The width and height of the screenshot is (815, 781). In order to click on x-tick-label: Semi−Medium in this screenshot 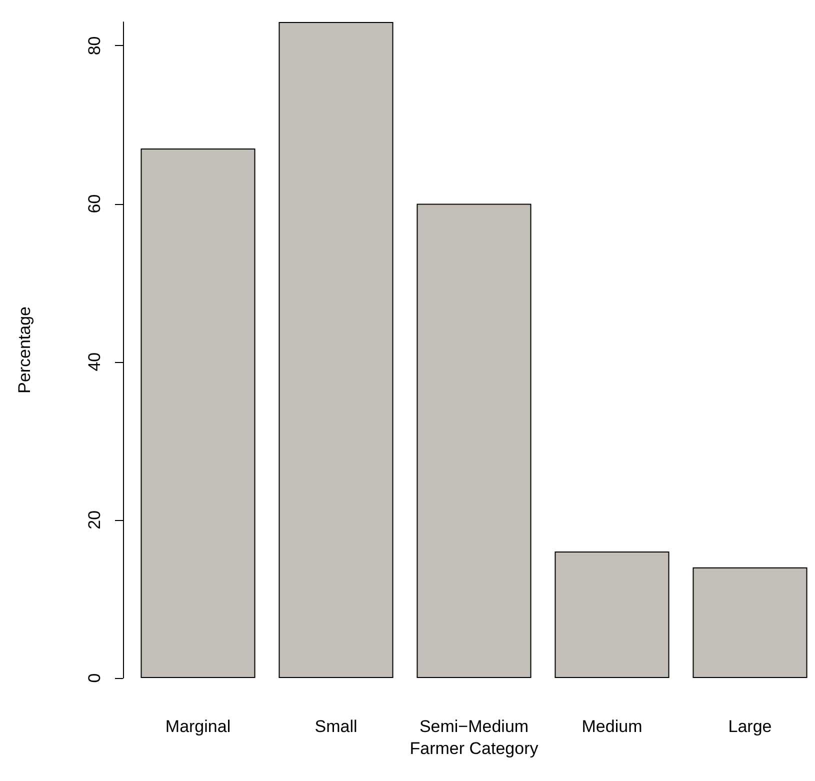, I will do `click(474, 726)`.